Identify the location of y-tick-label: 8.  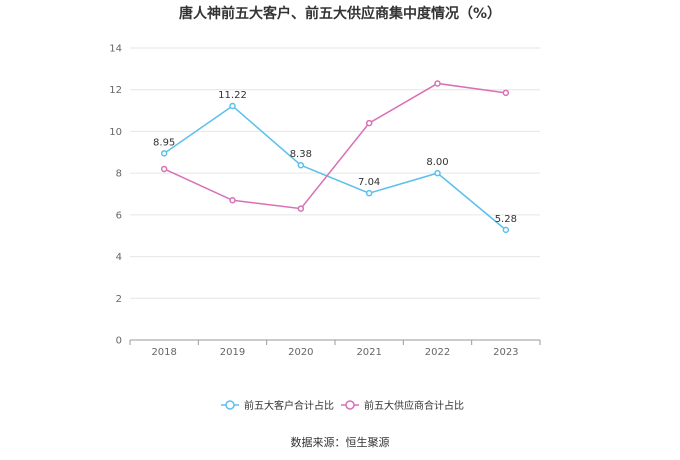
(119, 174).